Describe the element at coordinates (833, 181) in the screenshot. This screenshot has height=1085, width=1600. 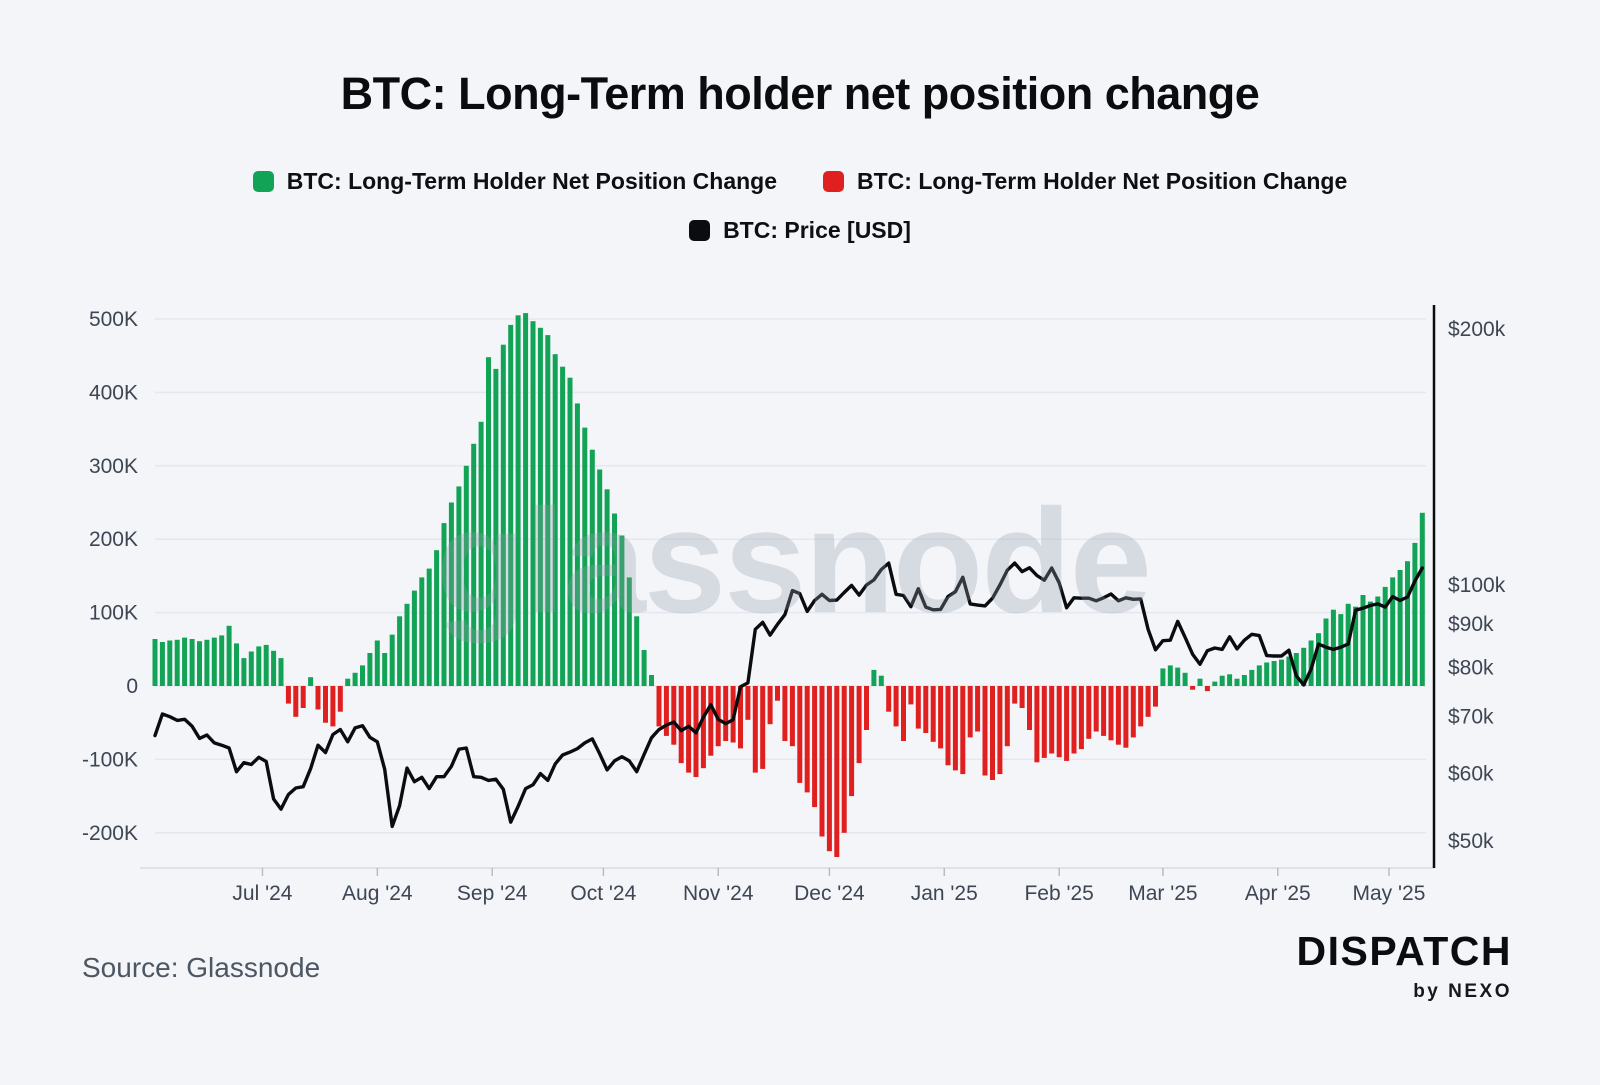
I see `red-swatch-icon` at that location.